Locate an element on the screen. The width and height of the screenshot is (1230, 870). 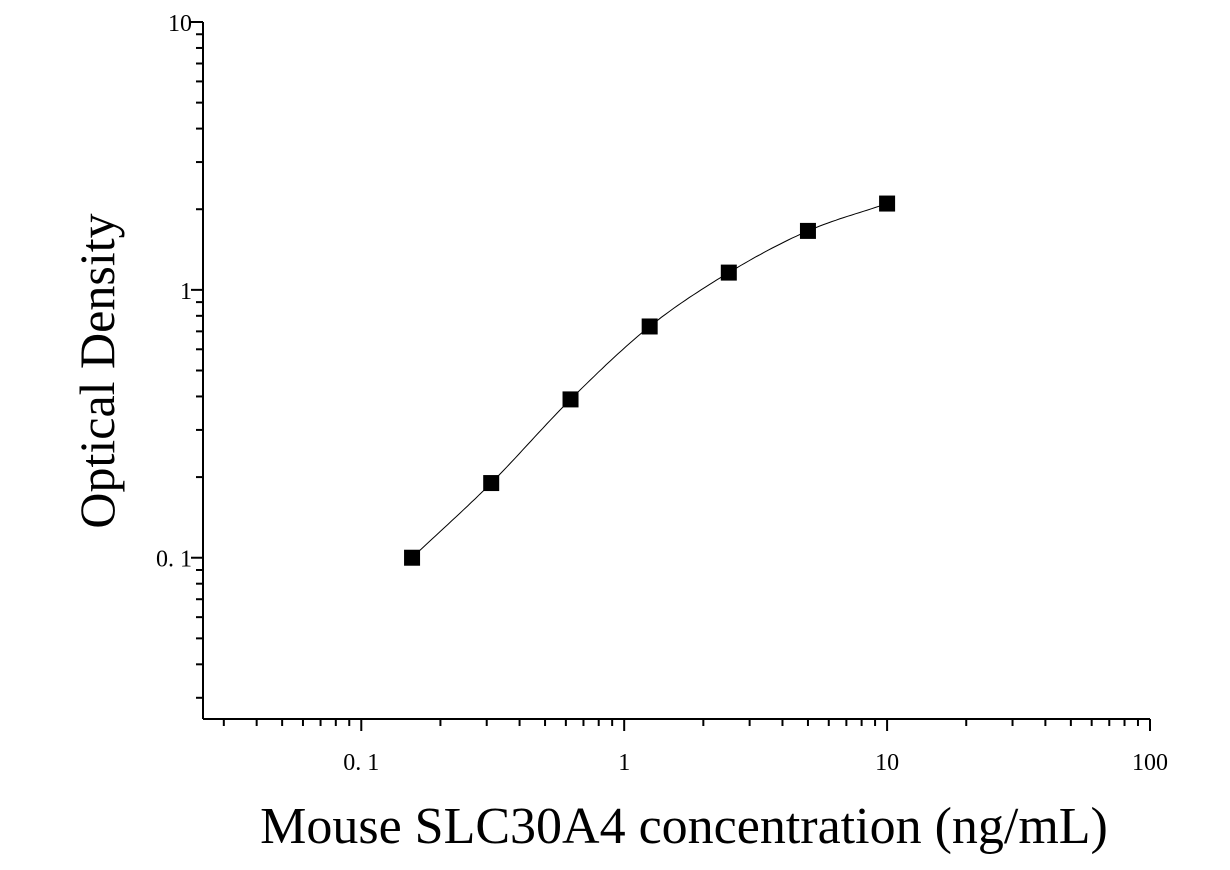
x-axis-title: Mouse SLC30A4 concentration (ng/mL) is located at coordinates (684, 826).